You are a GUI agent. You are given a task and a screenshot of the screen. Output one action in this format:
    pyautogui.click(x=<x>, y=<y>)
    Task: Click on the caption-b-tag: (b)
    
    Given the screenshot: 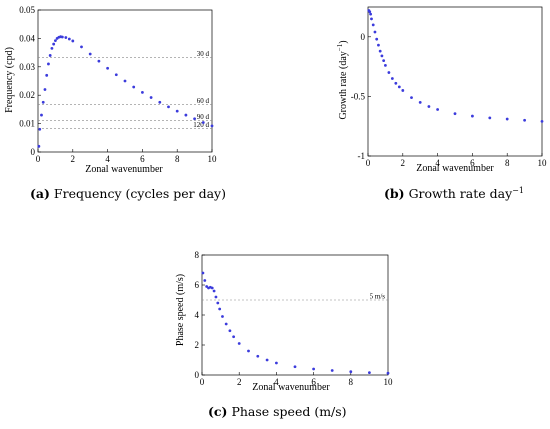 What is the action you would take?
    pyautogui.click(x=394, y=194)
    